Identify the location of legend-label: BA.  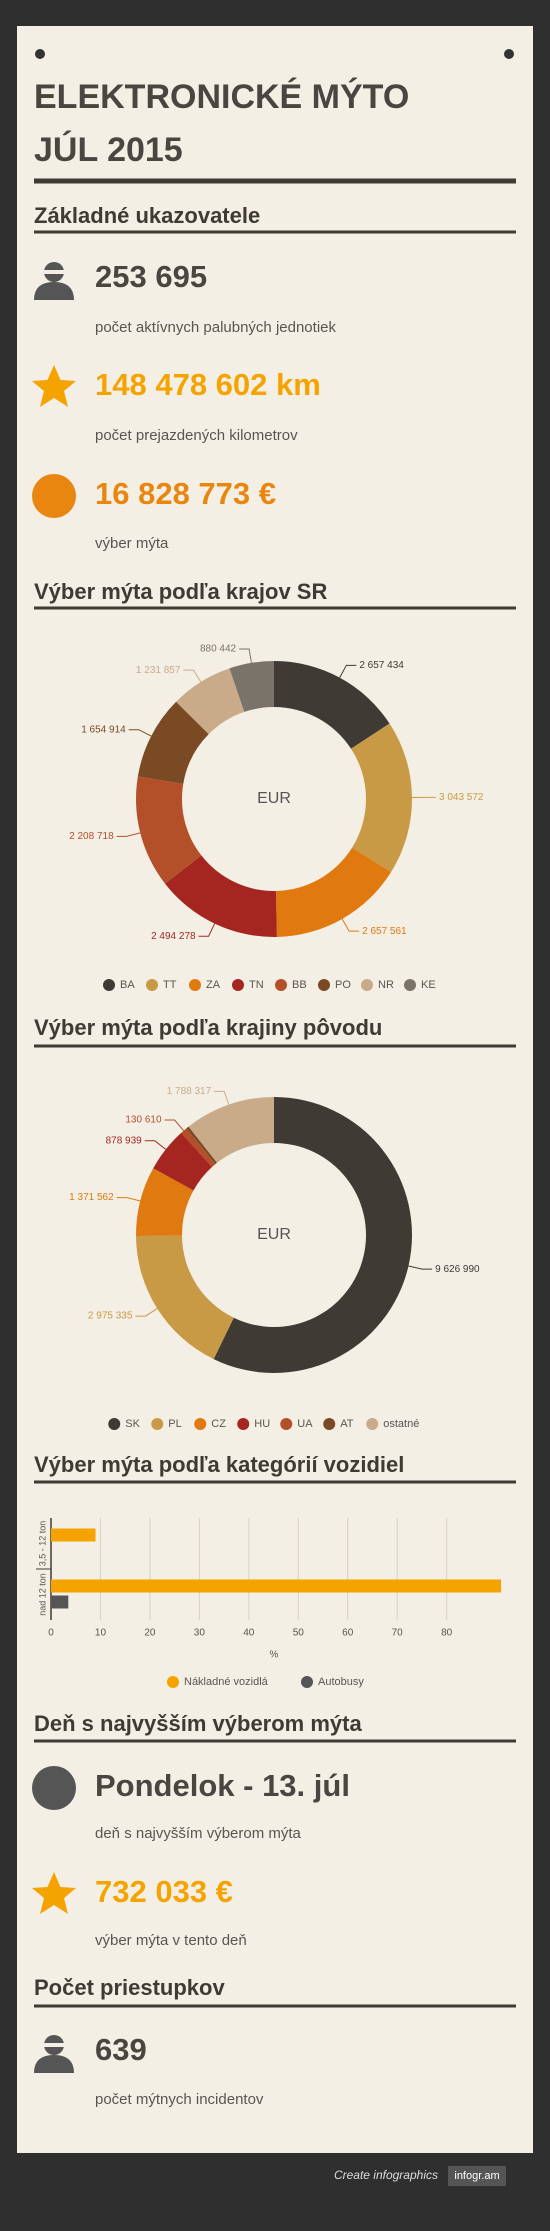
(127, 985).